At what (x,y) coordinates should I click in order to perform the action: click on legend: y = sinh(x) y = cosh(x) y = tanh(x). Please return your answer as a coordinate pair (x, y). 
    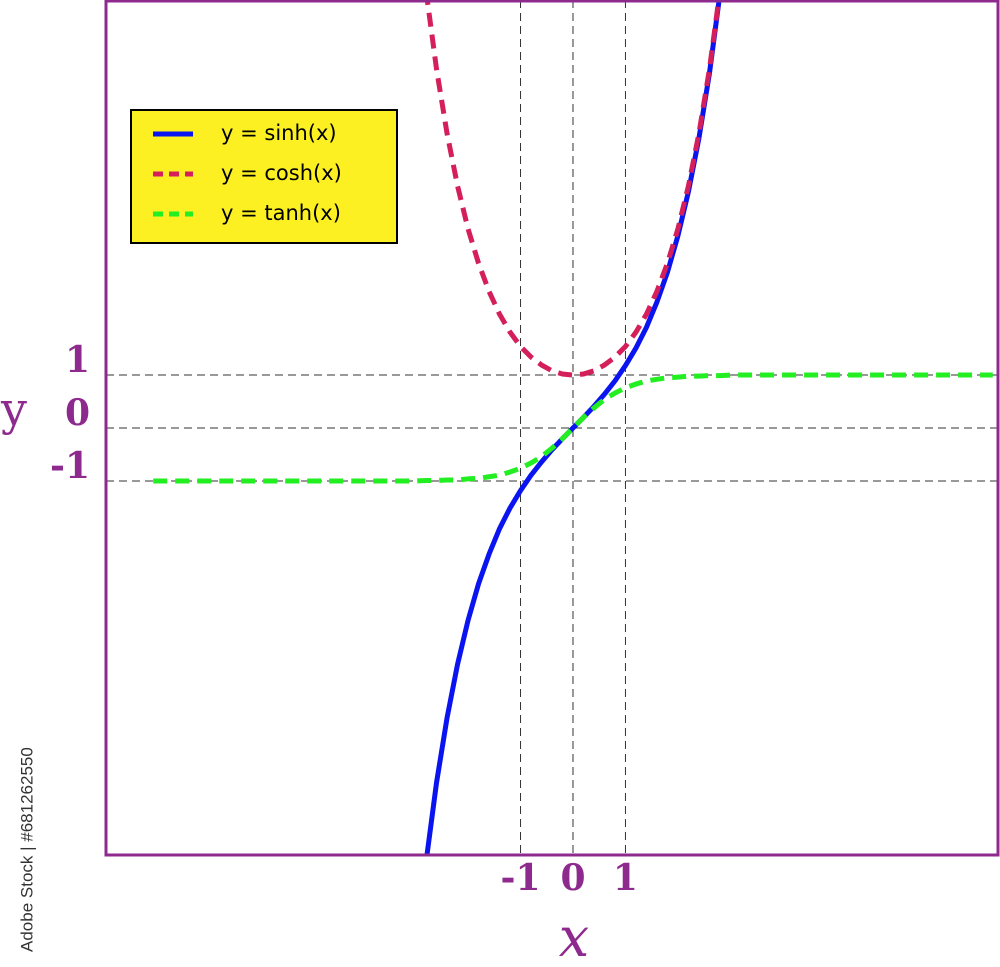
    Looking at the image, I should click on (264, 176).